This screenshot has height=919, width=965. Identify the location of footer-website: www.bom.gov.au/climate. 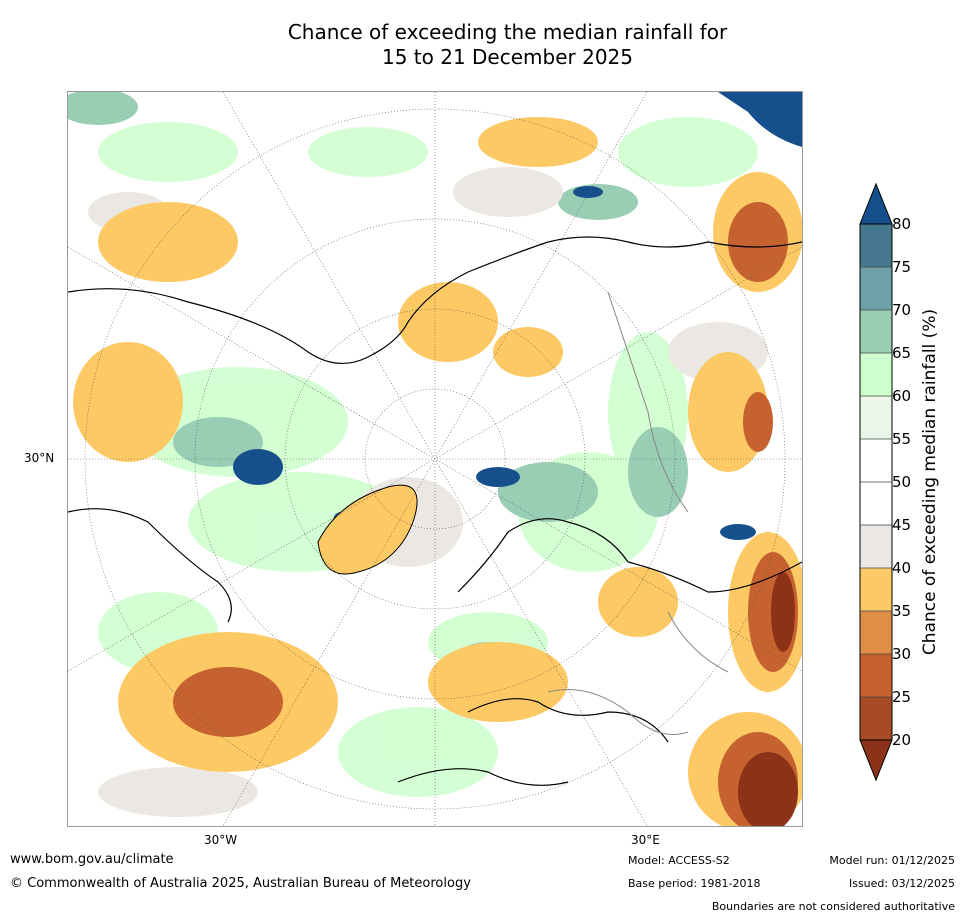
(92, 859).